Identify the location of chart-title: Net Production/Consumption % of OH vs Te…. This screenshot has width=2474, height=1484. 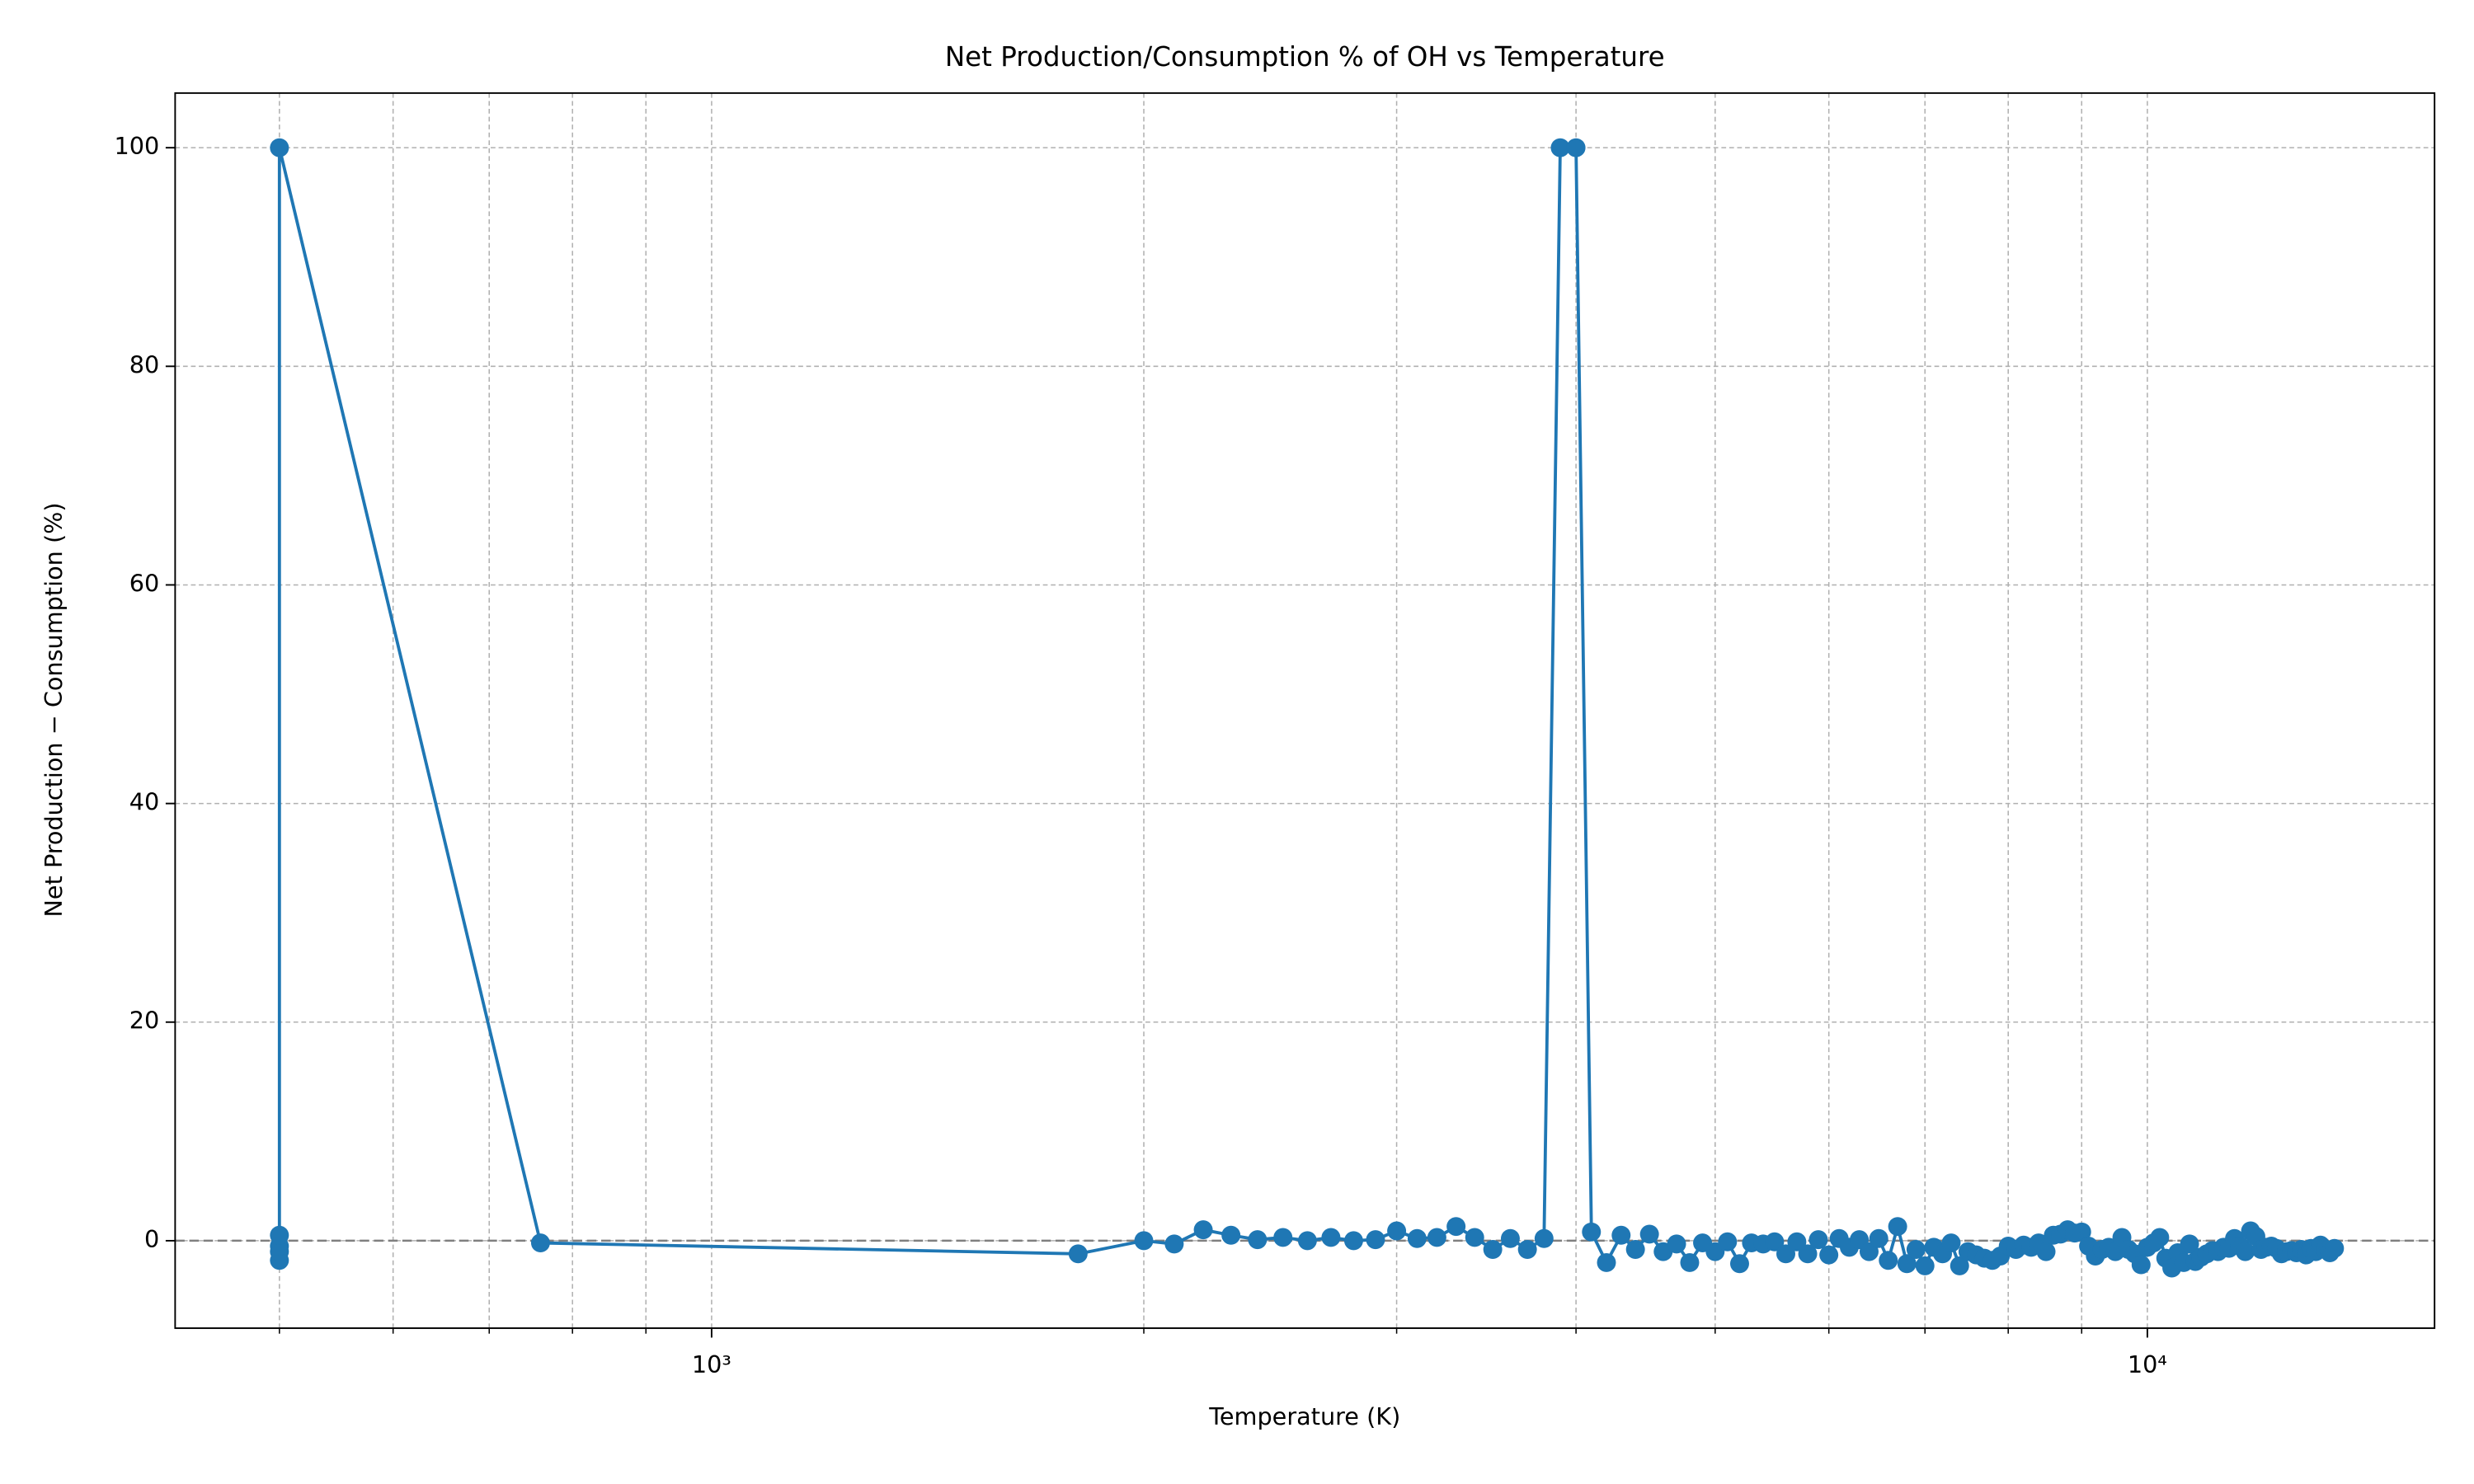
(1305, 57).